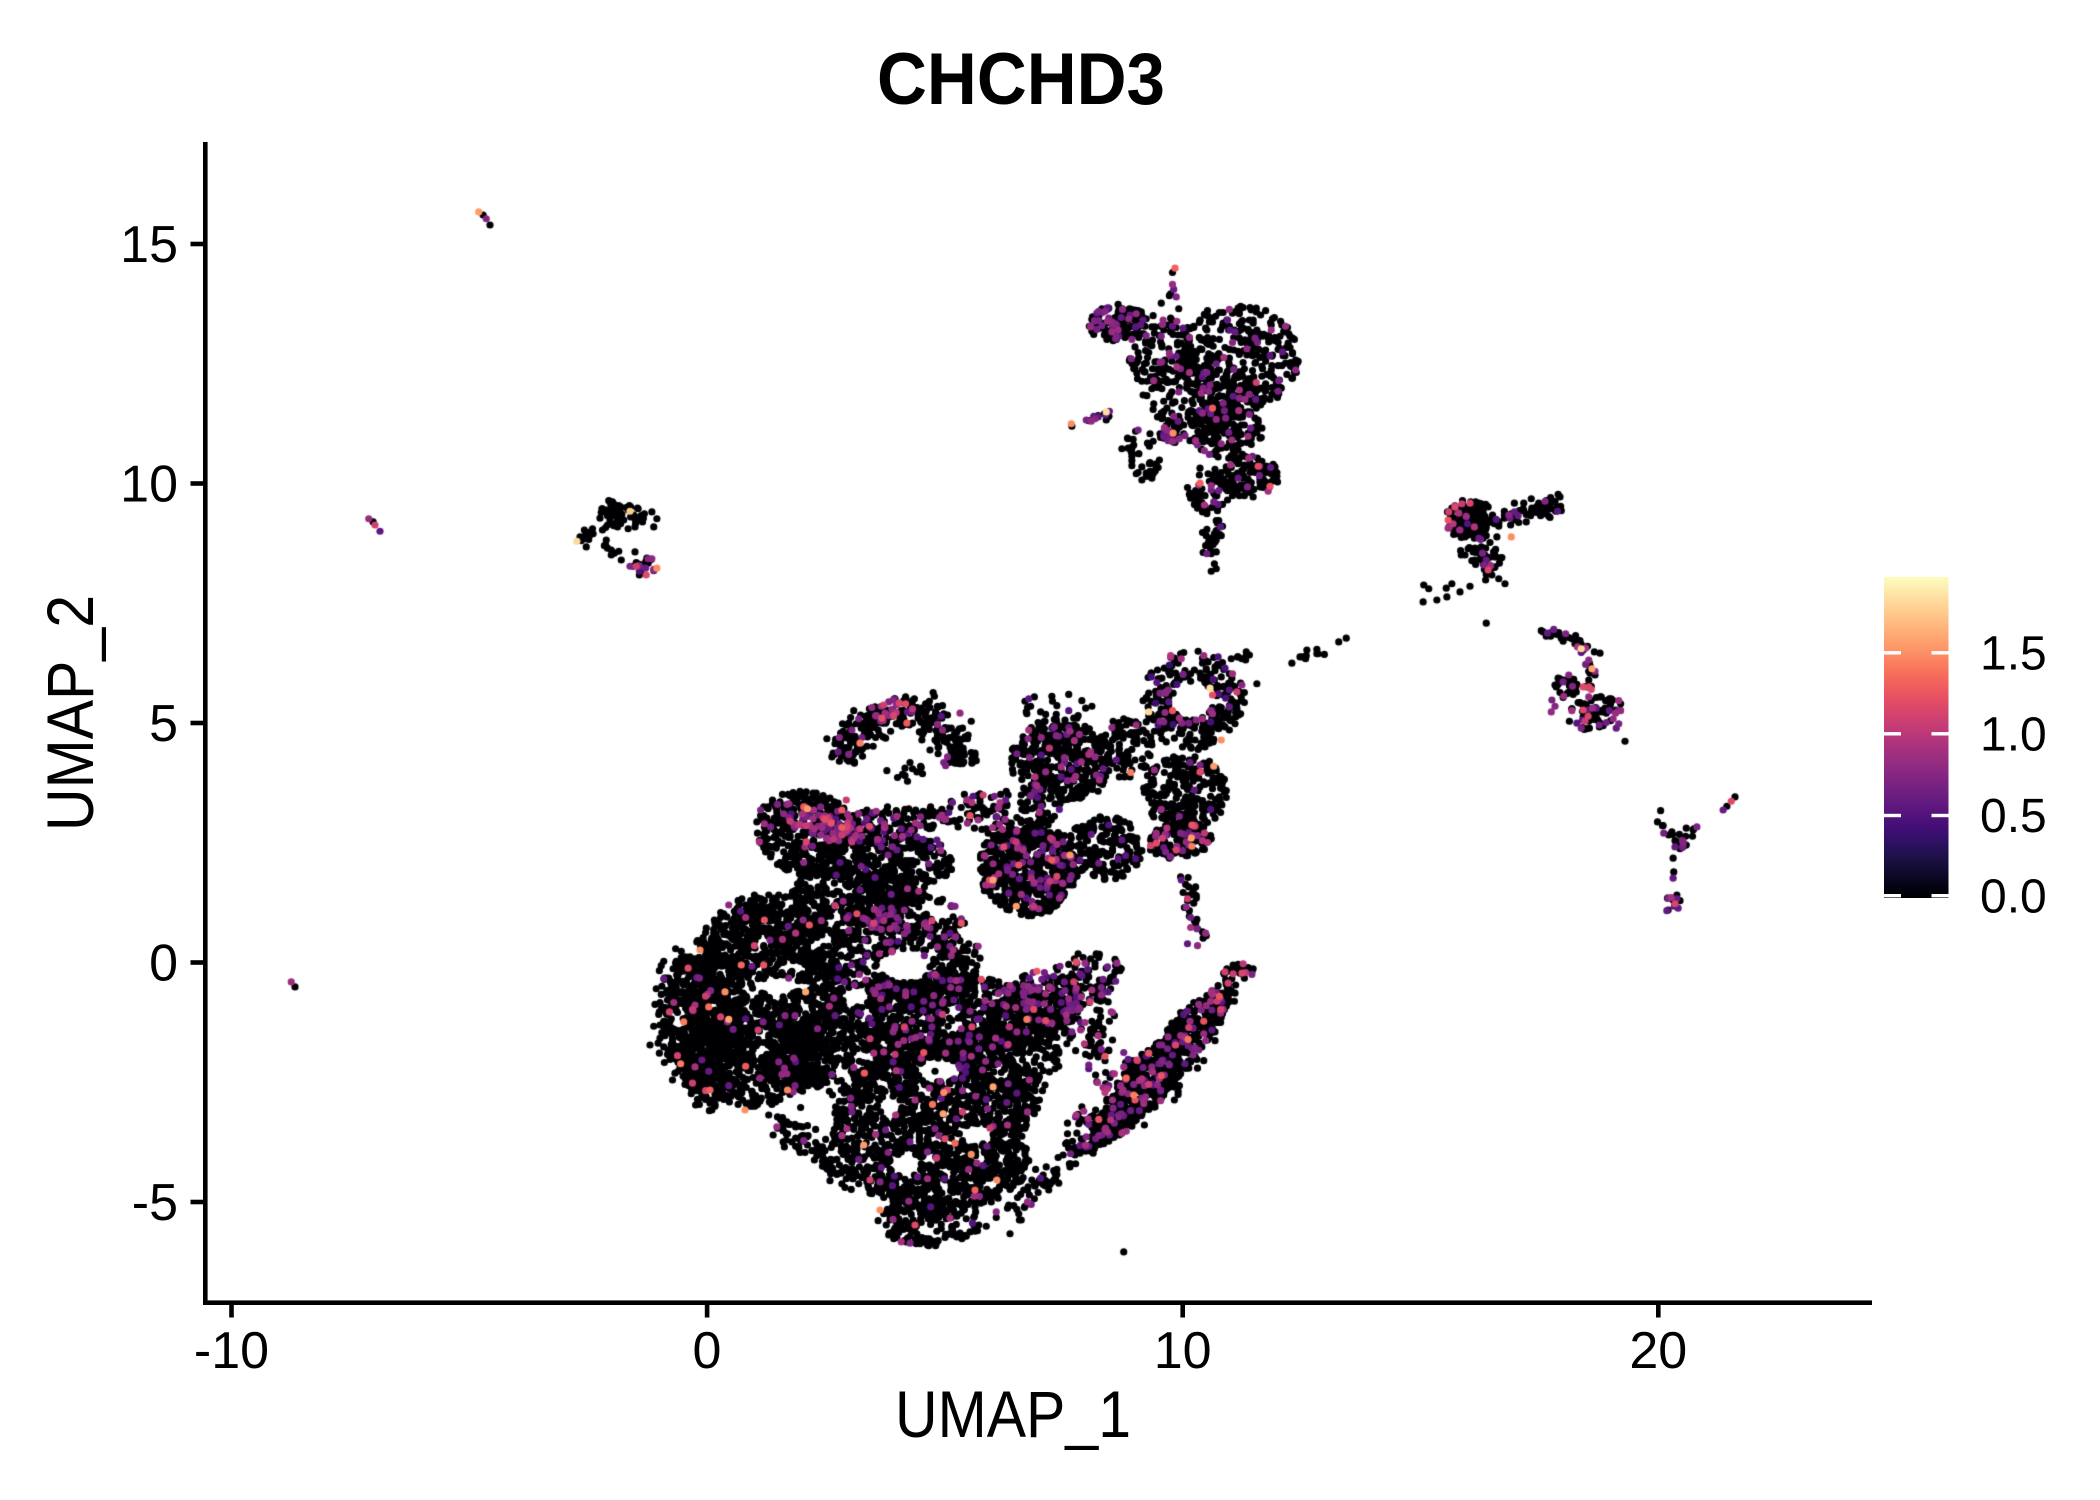 Image resolution: width=2100 pixels, height=1500 pixels. Describe the element at coordinates (70, 713) in the screenshot. I see `svg-text: UMAP_2` at that location.